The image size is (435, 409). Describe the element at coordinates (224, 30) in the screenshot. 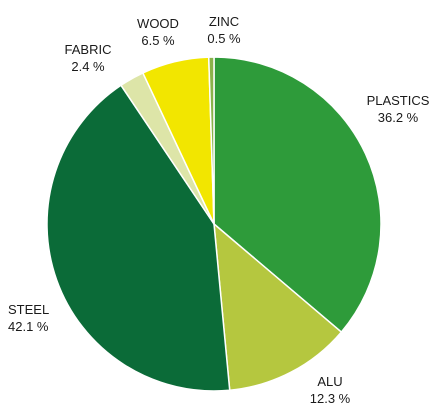

I see `slice-label-zinc: ZINC 0.5 %` at that location.